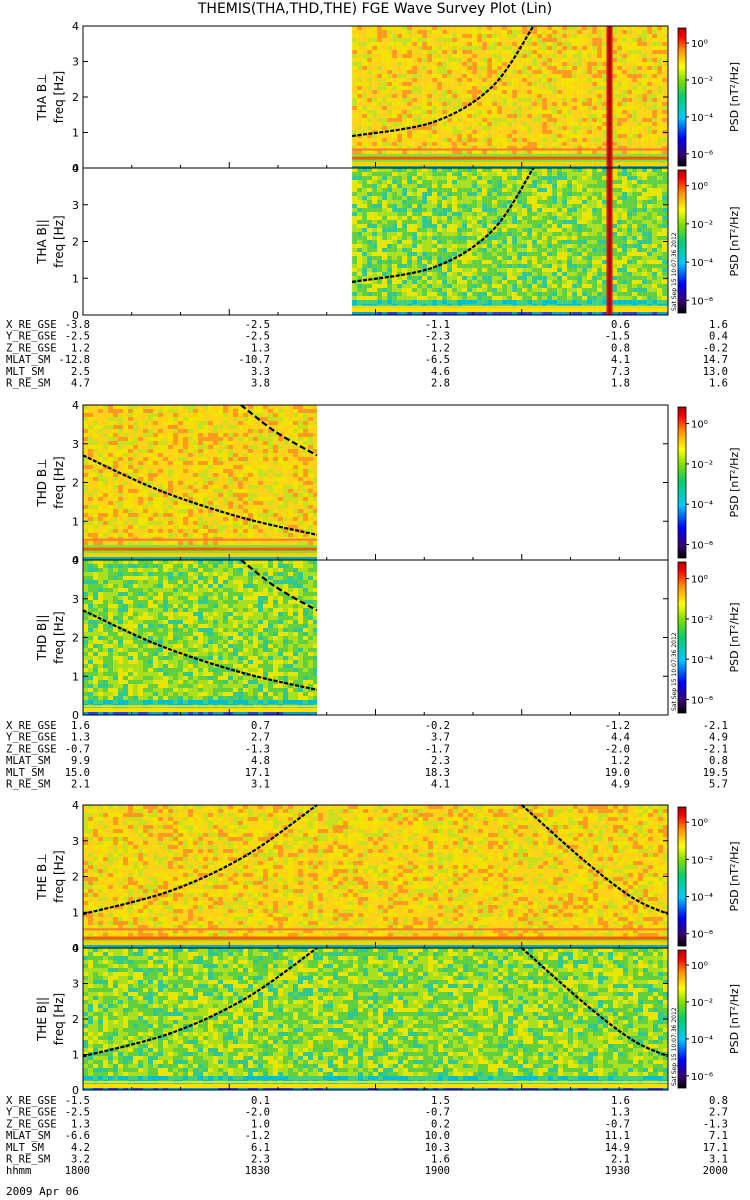 The height and width of the screenshot is (1200, 750). What do you see at coordinates (702, 225) in the screenshot?
I see `colorbar-tick-label: 10⁻²` at bounding box center [702, 225].